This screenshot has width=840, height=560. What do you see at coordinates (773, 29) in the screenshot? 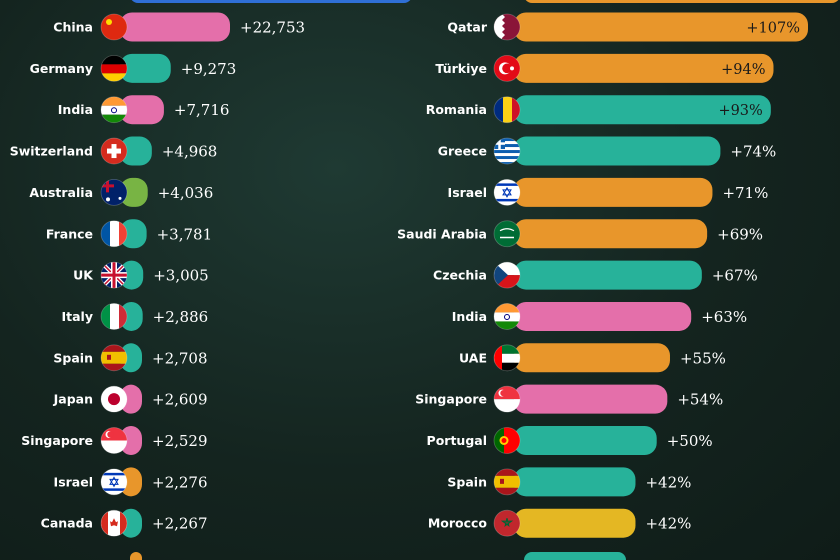
I see `value-label: +107%` at bounding box center [773, 29].